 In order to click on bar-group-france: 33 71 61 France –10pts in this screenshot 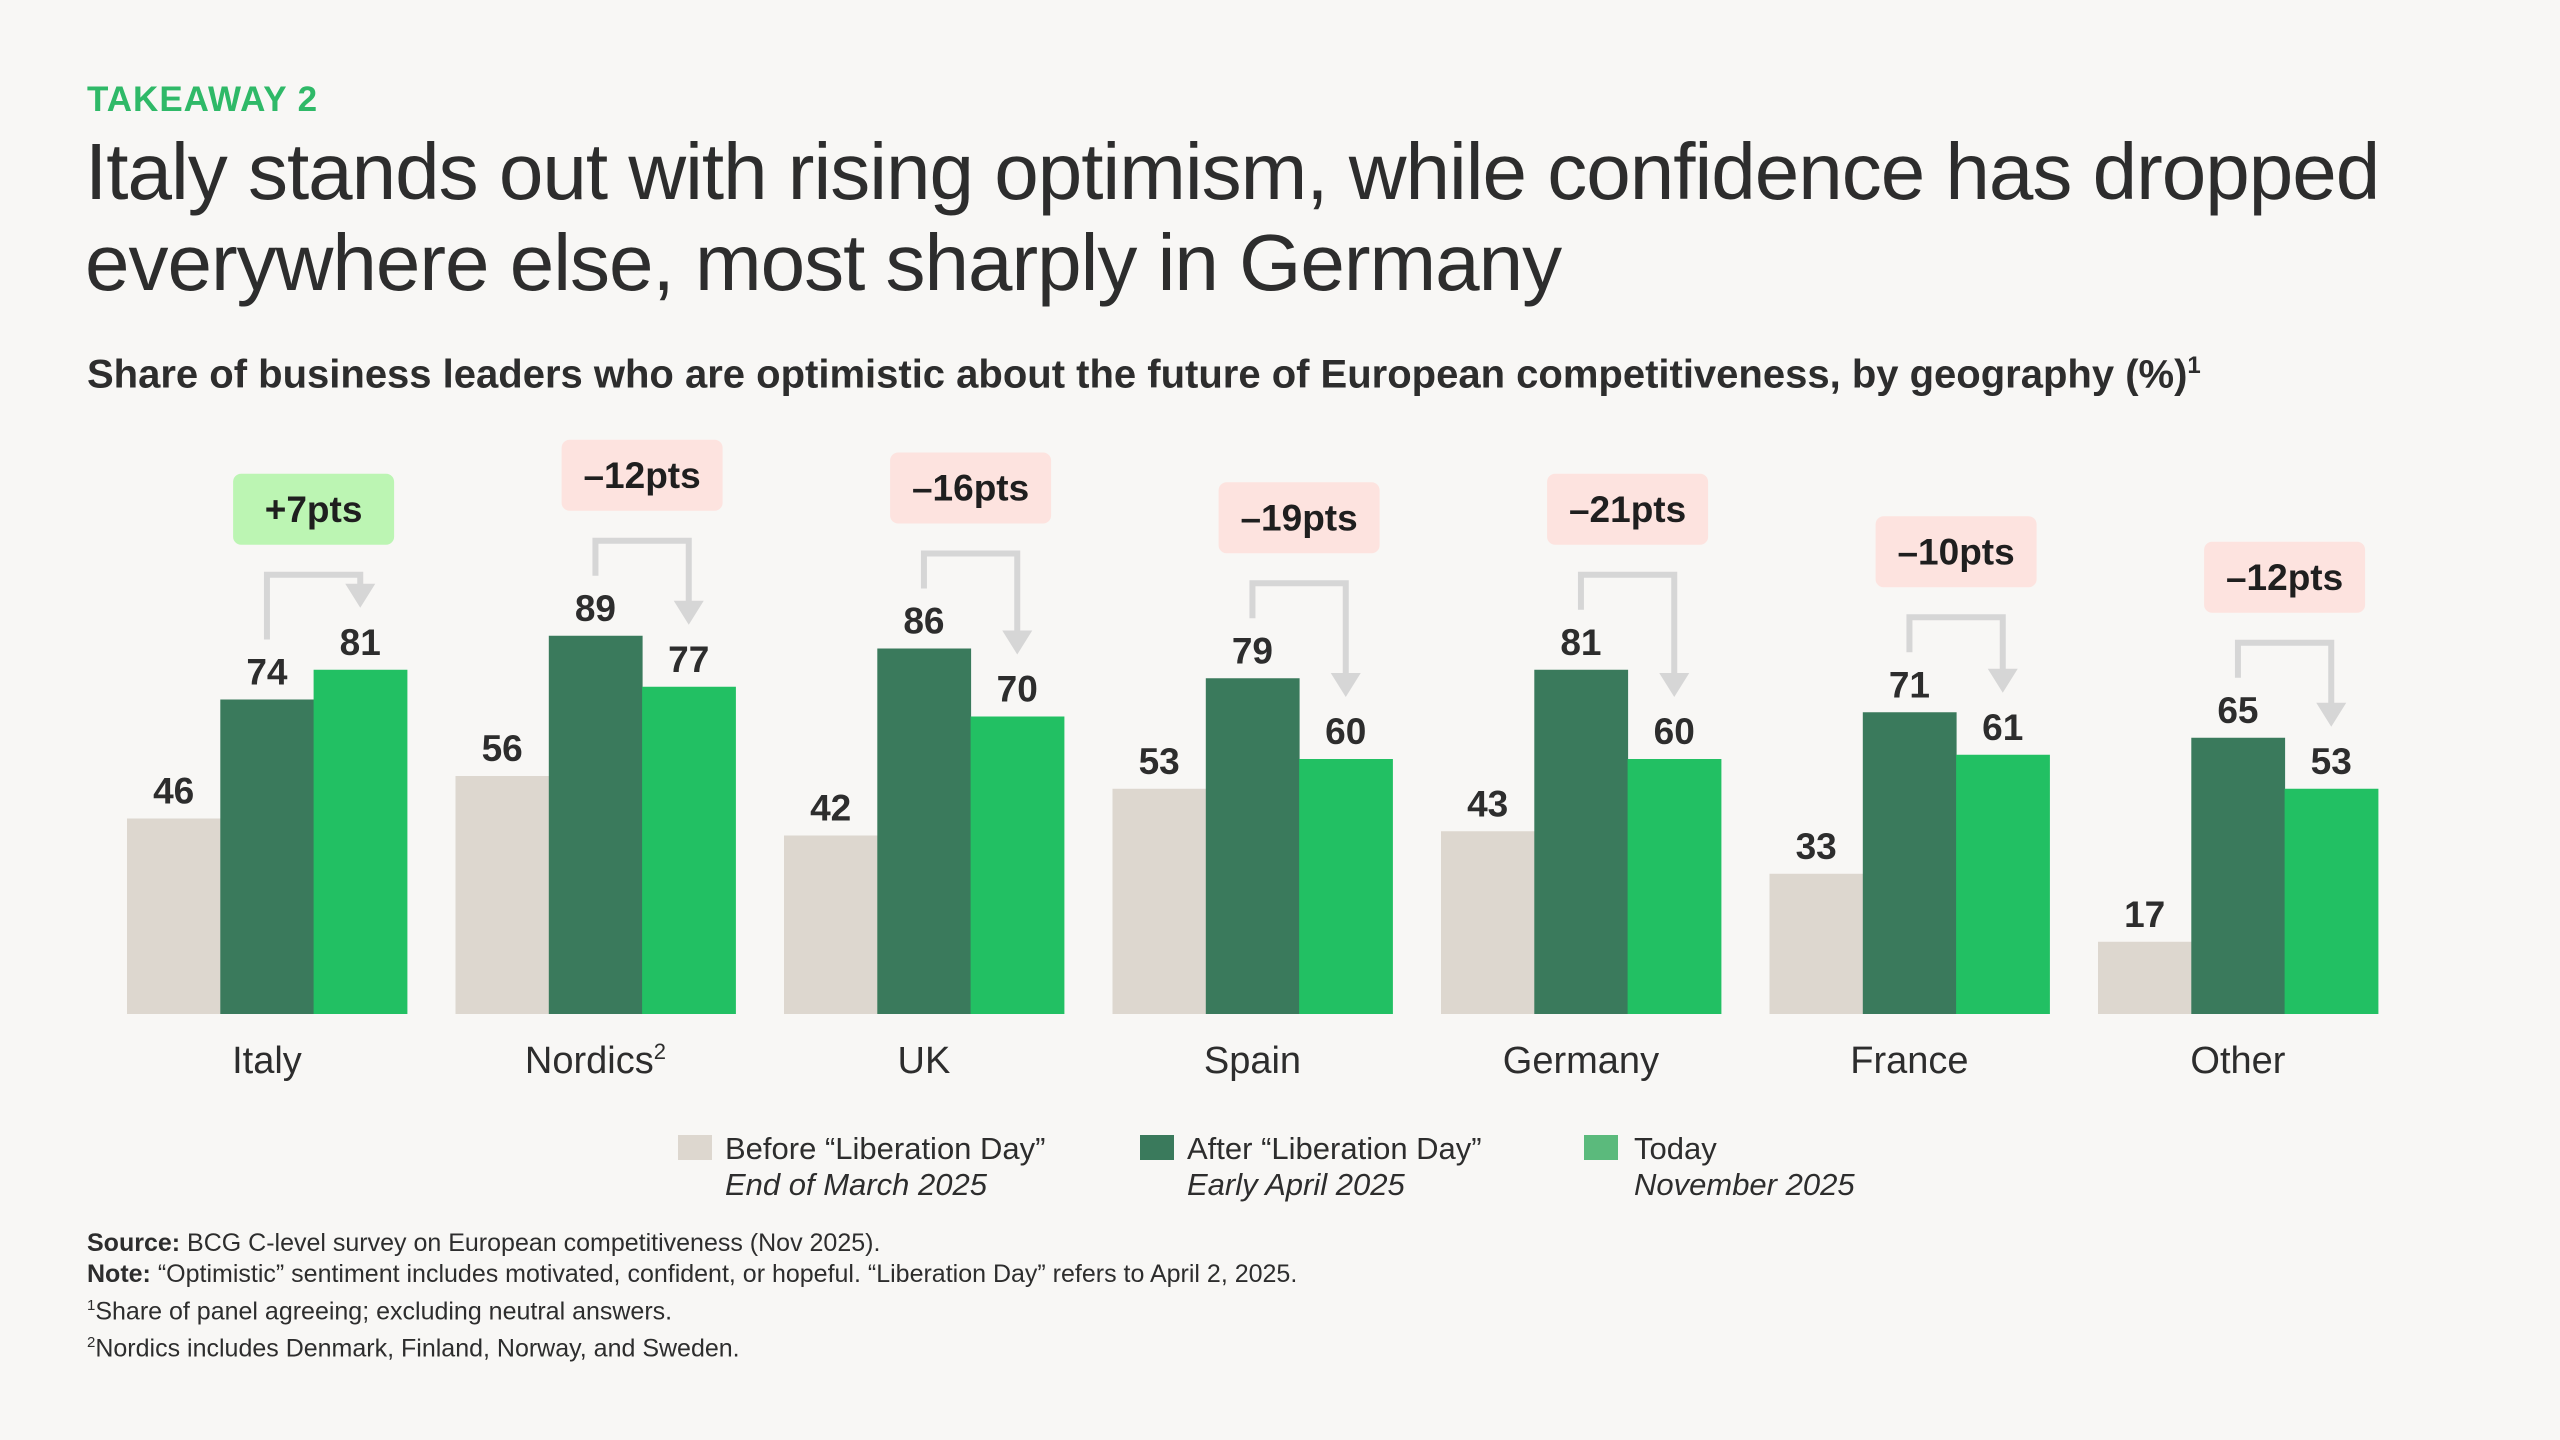, I will do `click(1909, 799)`.